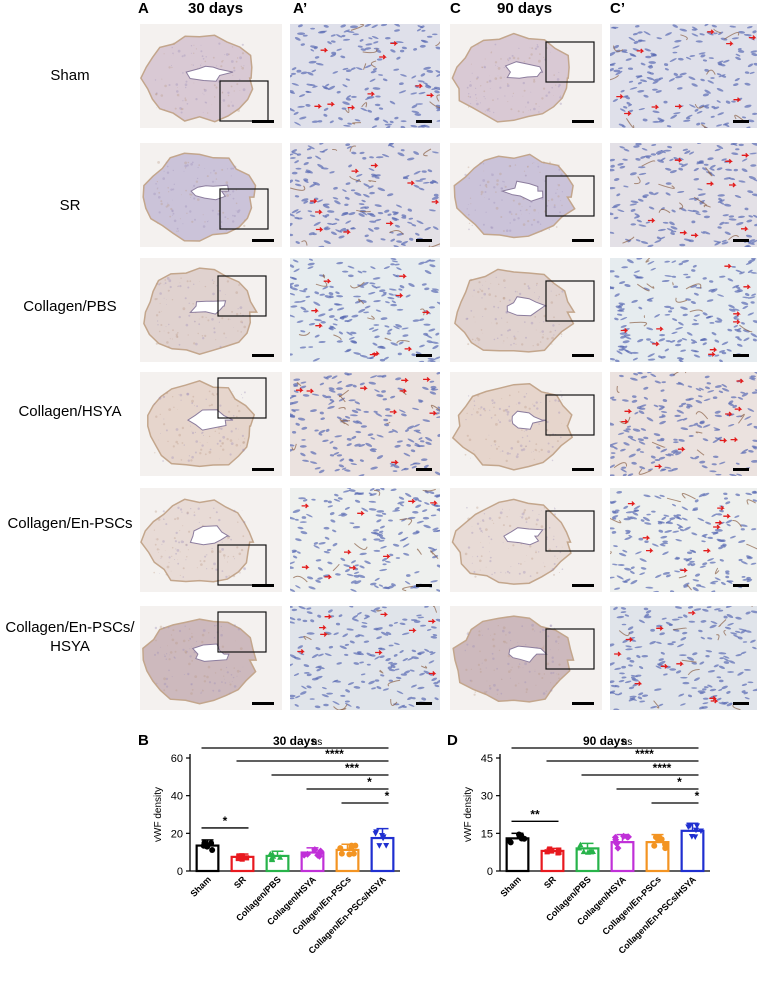  I want to click on micrograph-a-30d-overview-collagen-pbs, so click(211, 310).